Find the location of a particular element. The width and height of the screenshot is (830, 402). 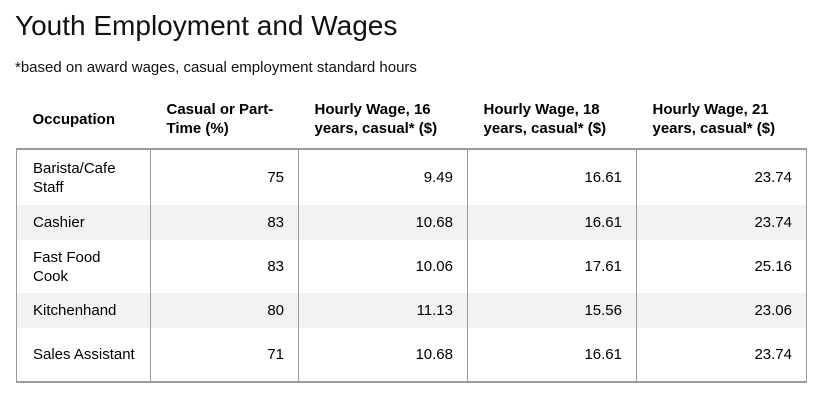

column-header-wage-16: Hourly Wage, 16 years, casual* ($) is located at coordinates (376, 119).